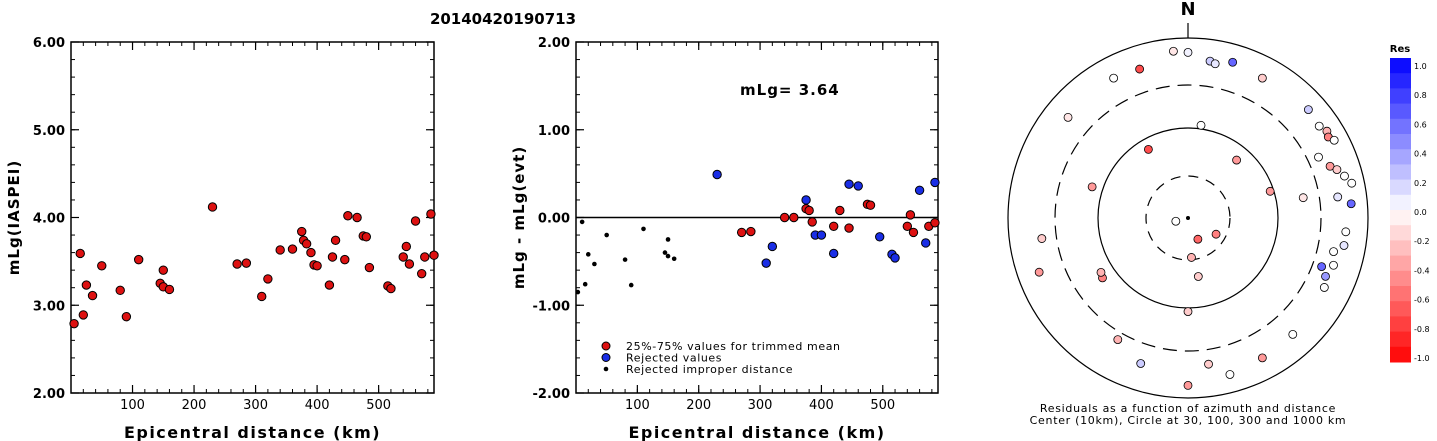 This screenshot has width=1437, height=441. I want to click on y-tick-label: 1.00, so click(554, 131).